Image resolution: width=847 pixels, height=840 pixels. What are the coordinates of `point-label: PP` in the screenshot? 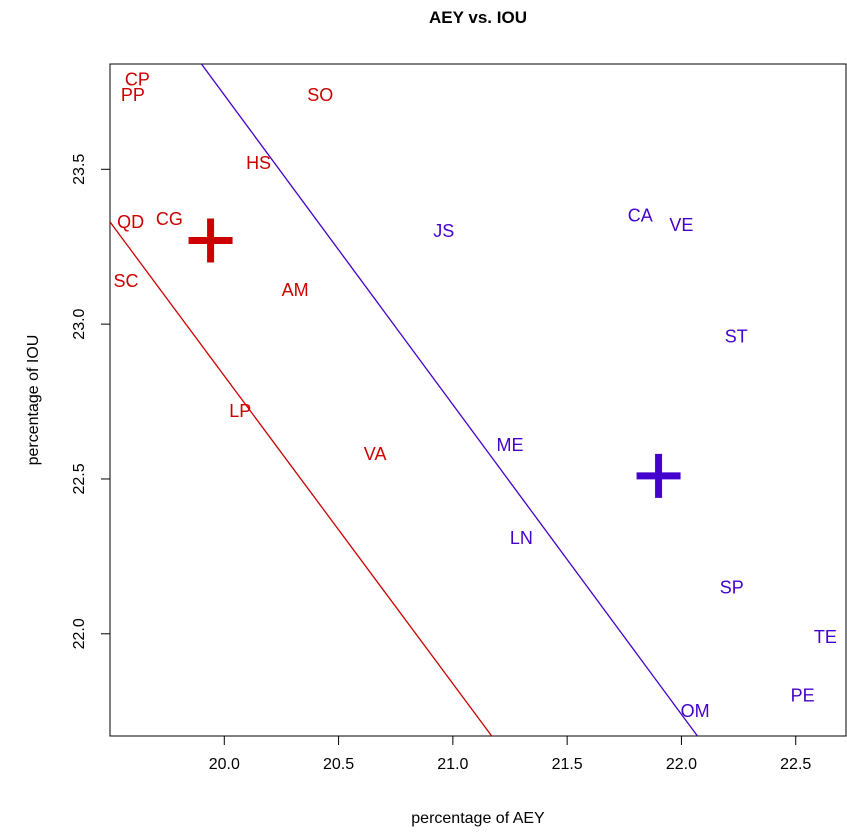 It's located at (133, 95).